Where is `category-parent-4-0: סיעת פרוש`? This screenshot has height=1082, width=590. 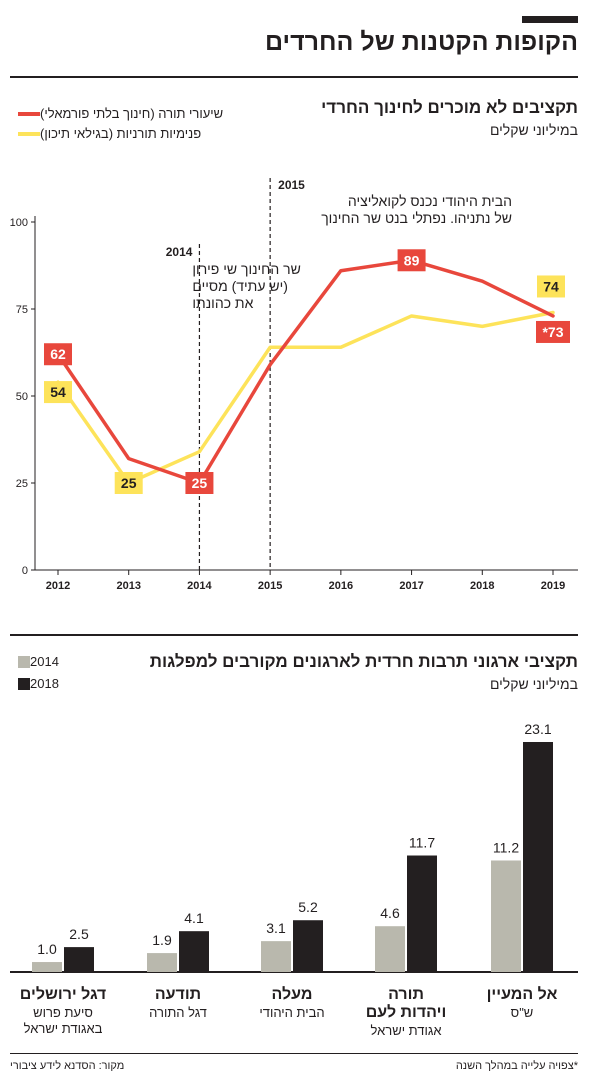
category-parent-4-0: סיעת פרוש is located at coordinates (63, 1012).